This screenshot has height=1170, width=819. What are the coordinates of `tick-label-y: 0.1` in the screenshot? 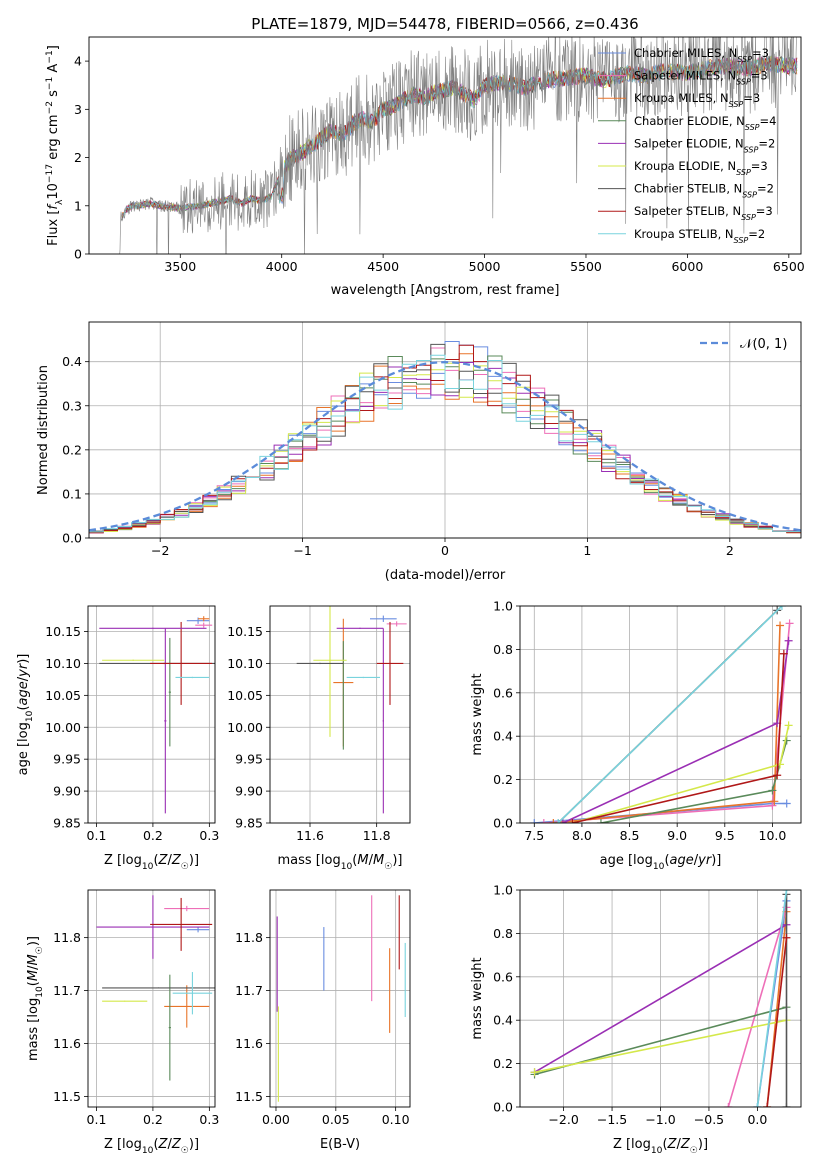 It's located at (72, 493).